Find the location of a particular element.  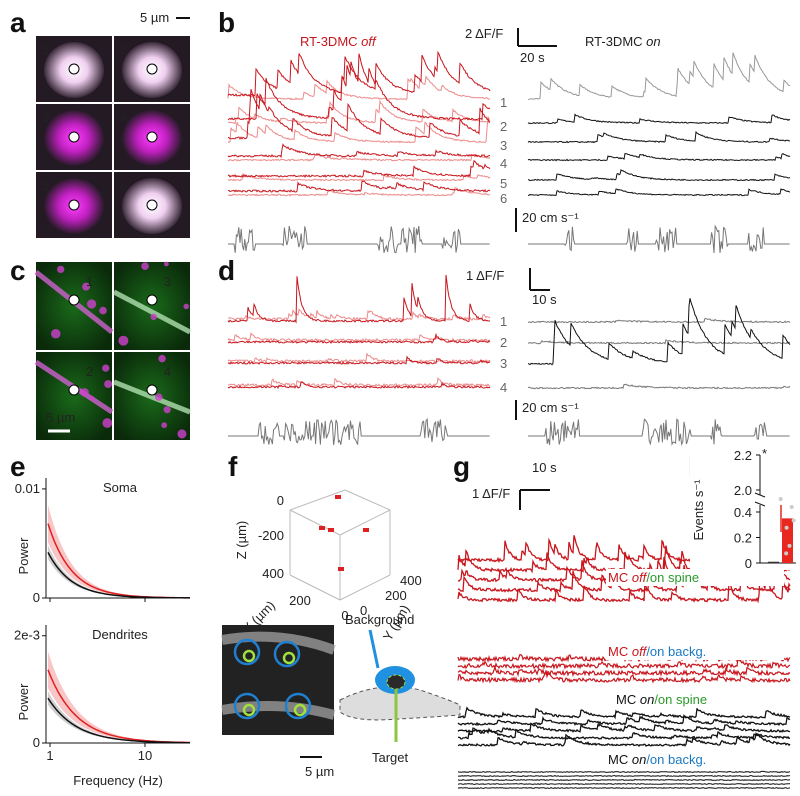

dendrite-image is located at coordinates (74, 306).